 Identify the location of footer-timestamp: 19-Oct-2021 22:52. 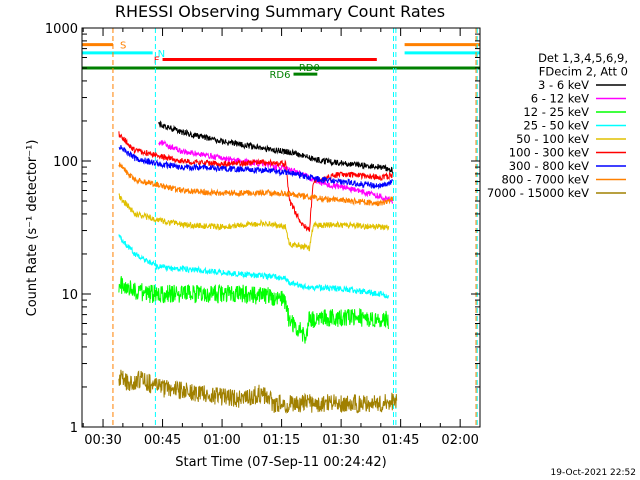
(593, 473).